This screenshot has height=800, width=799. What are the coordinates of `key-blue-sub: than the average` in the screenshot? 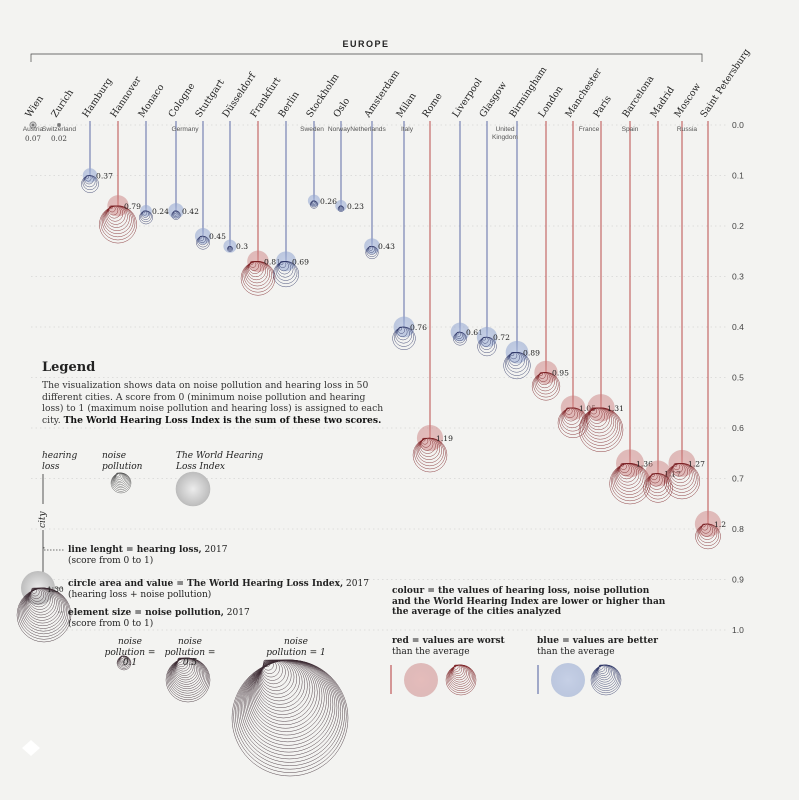 It's located at (576, 651).